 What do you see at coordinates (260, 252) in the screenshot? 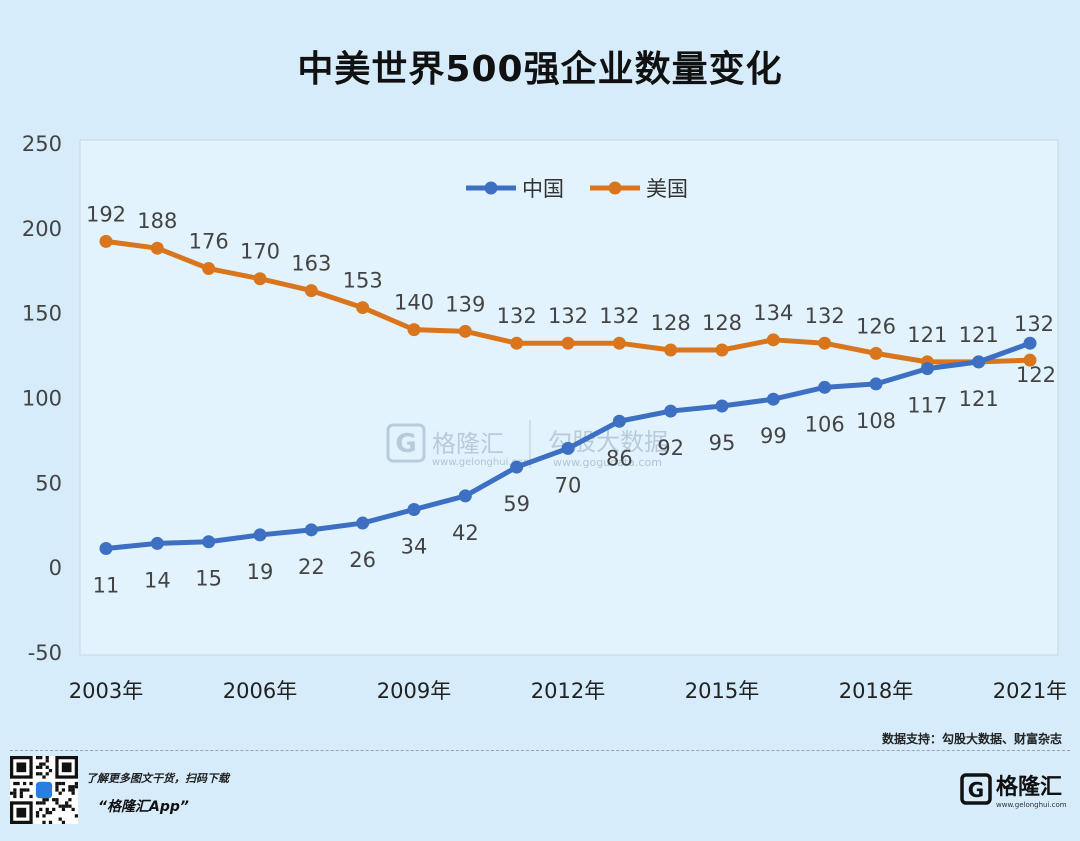
I see `data-label: 170` at bounding box center [260, 252].